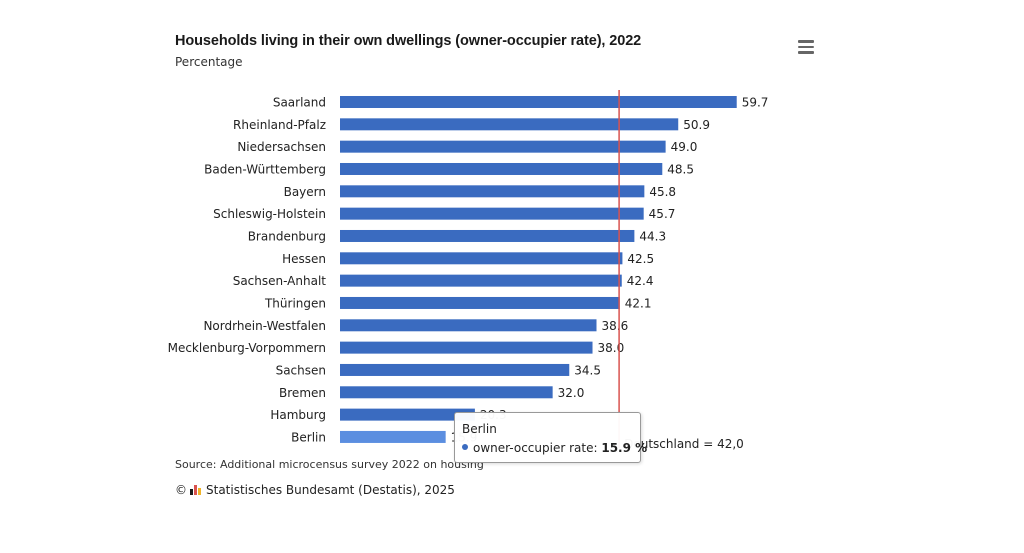 Image resolution: width=1024 pixels, height=553 pixels. What do you see at coordinates (465, 447) in the screenshot?
I see `tooltip-series-dot` at bounding box center [465, 447].